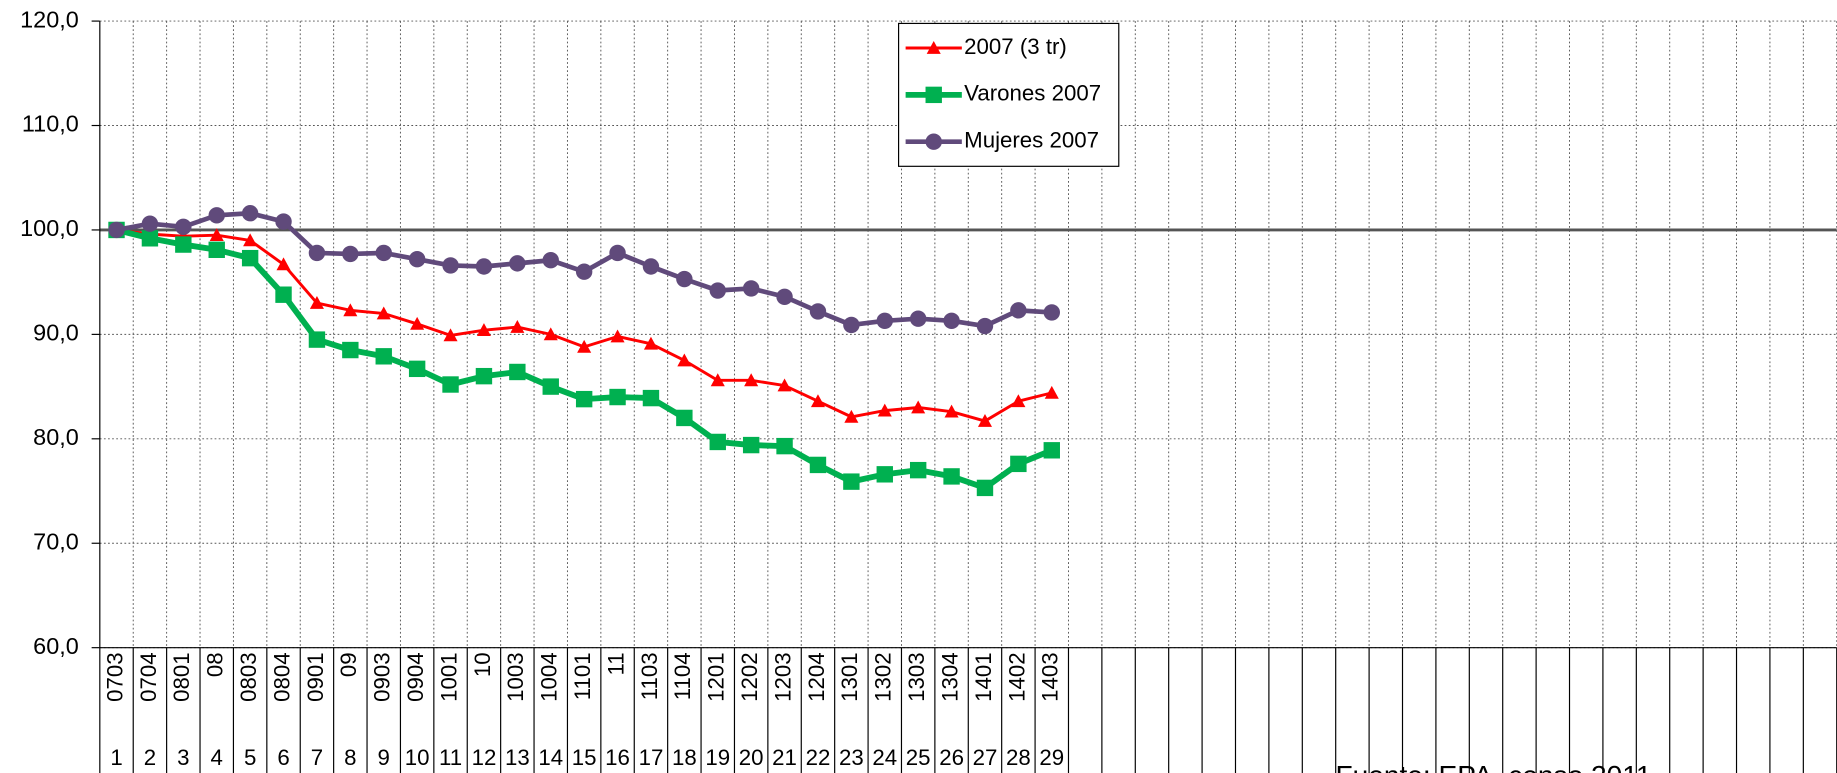  I want to click on x-tick-number: 3, so click(183, 757).